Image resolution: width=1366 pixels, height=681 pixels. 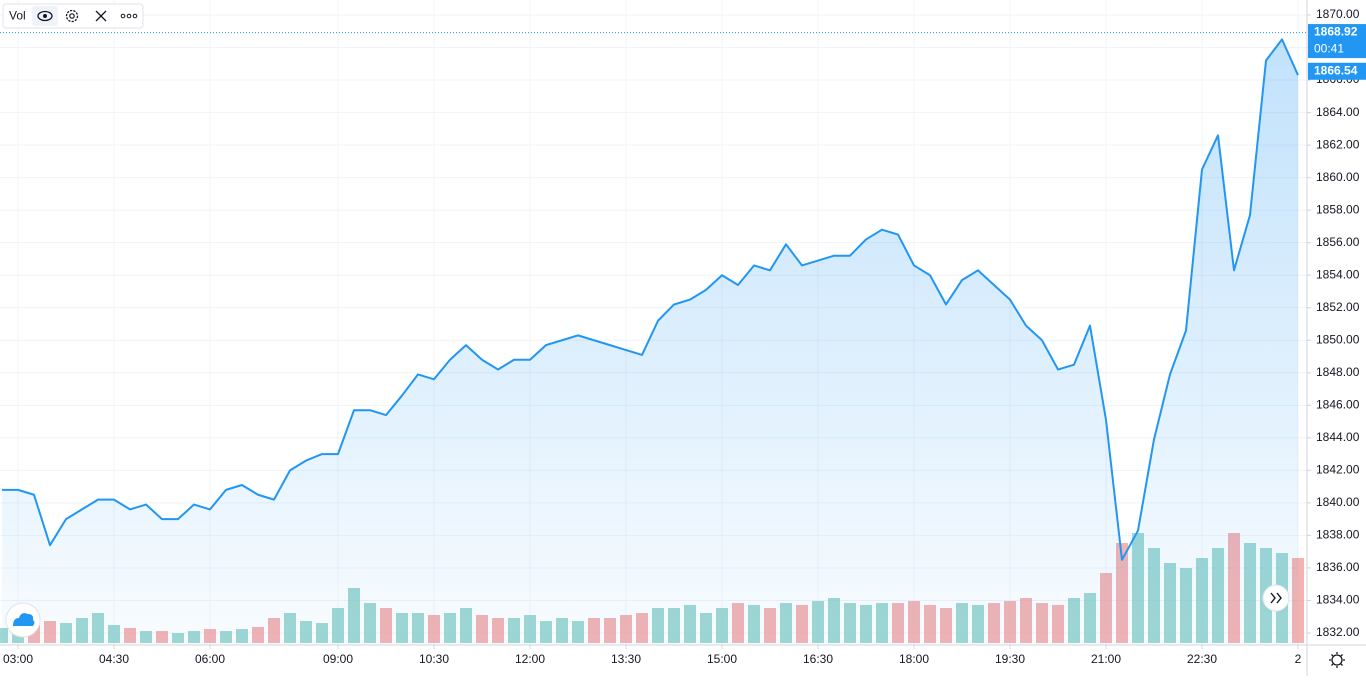 What do you see at coordinates (1010, 659) in the screenshot?
I see `x-tick-label: 19:30` at bounding box center [1010, 659].